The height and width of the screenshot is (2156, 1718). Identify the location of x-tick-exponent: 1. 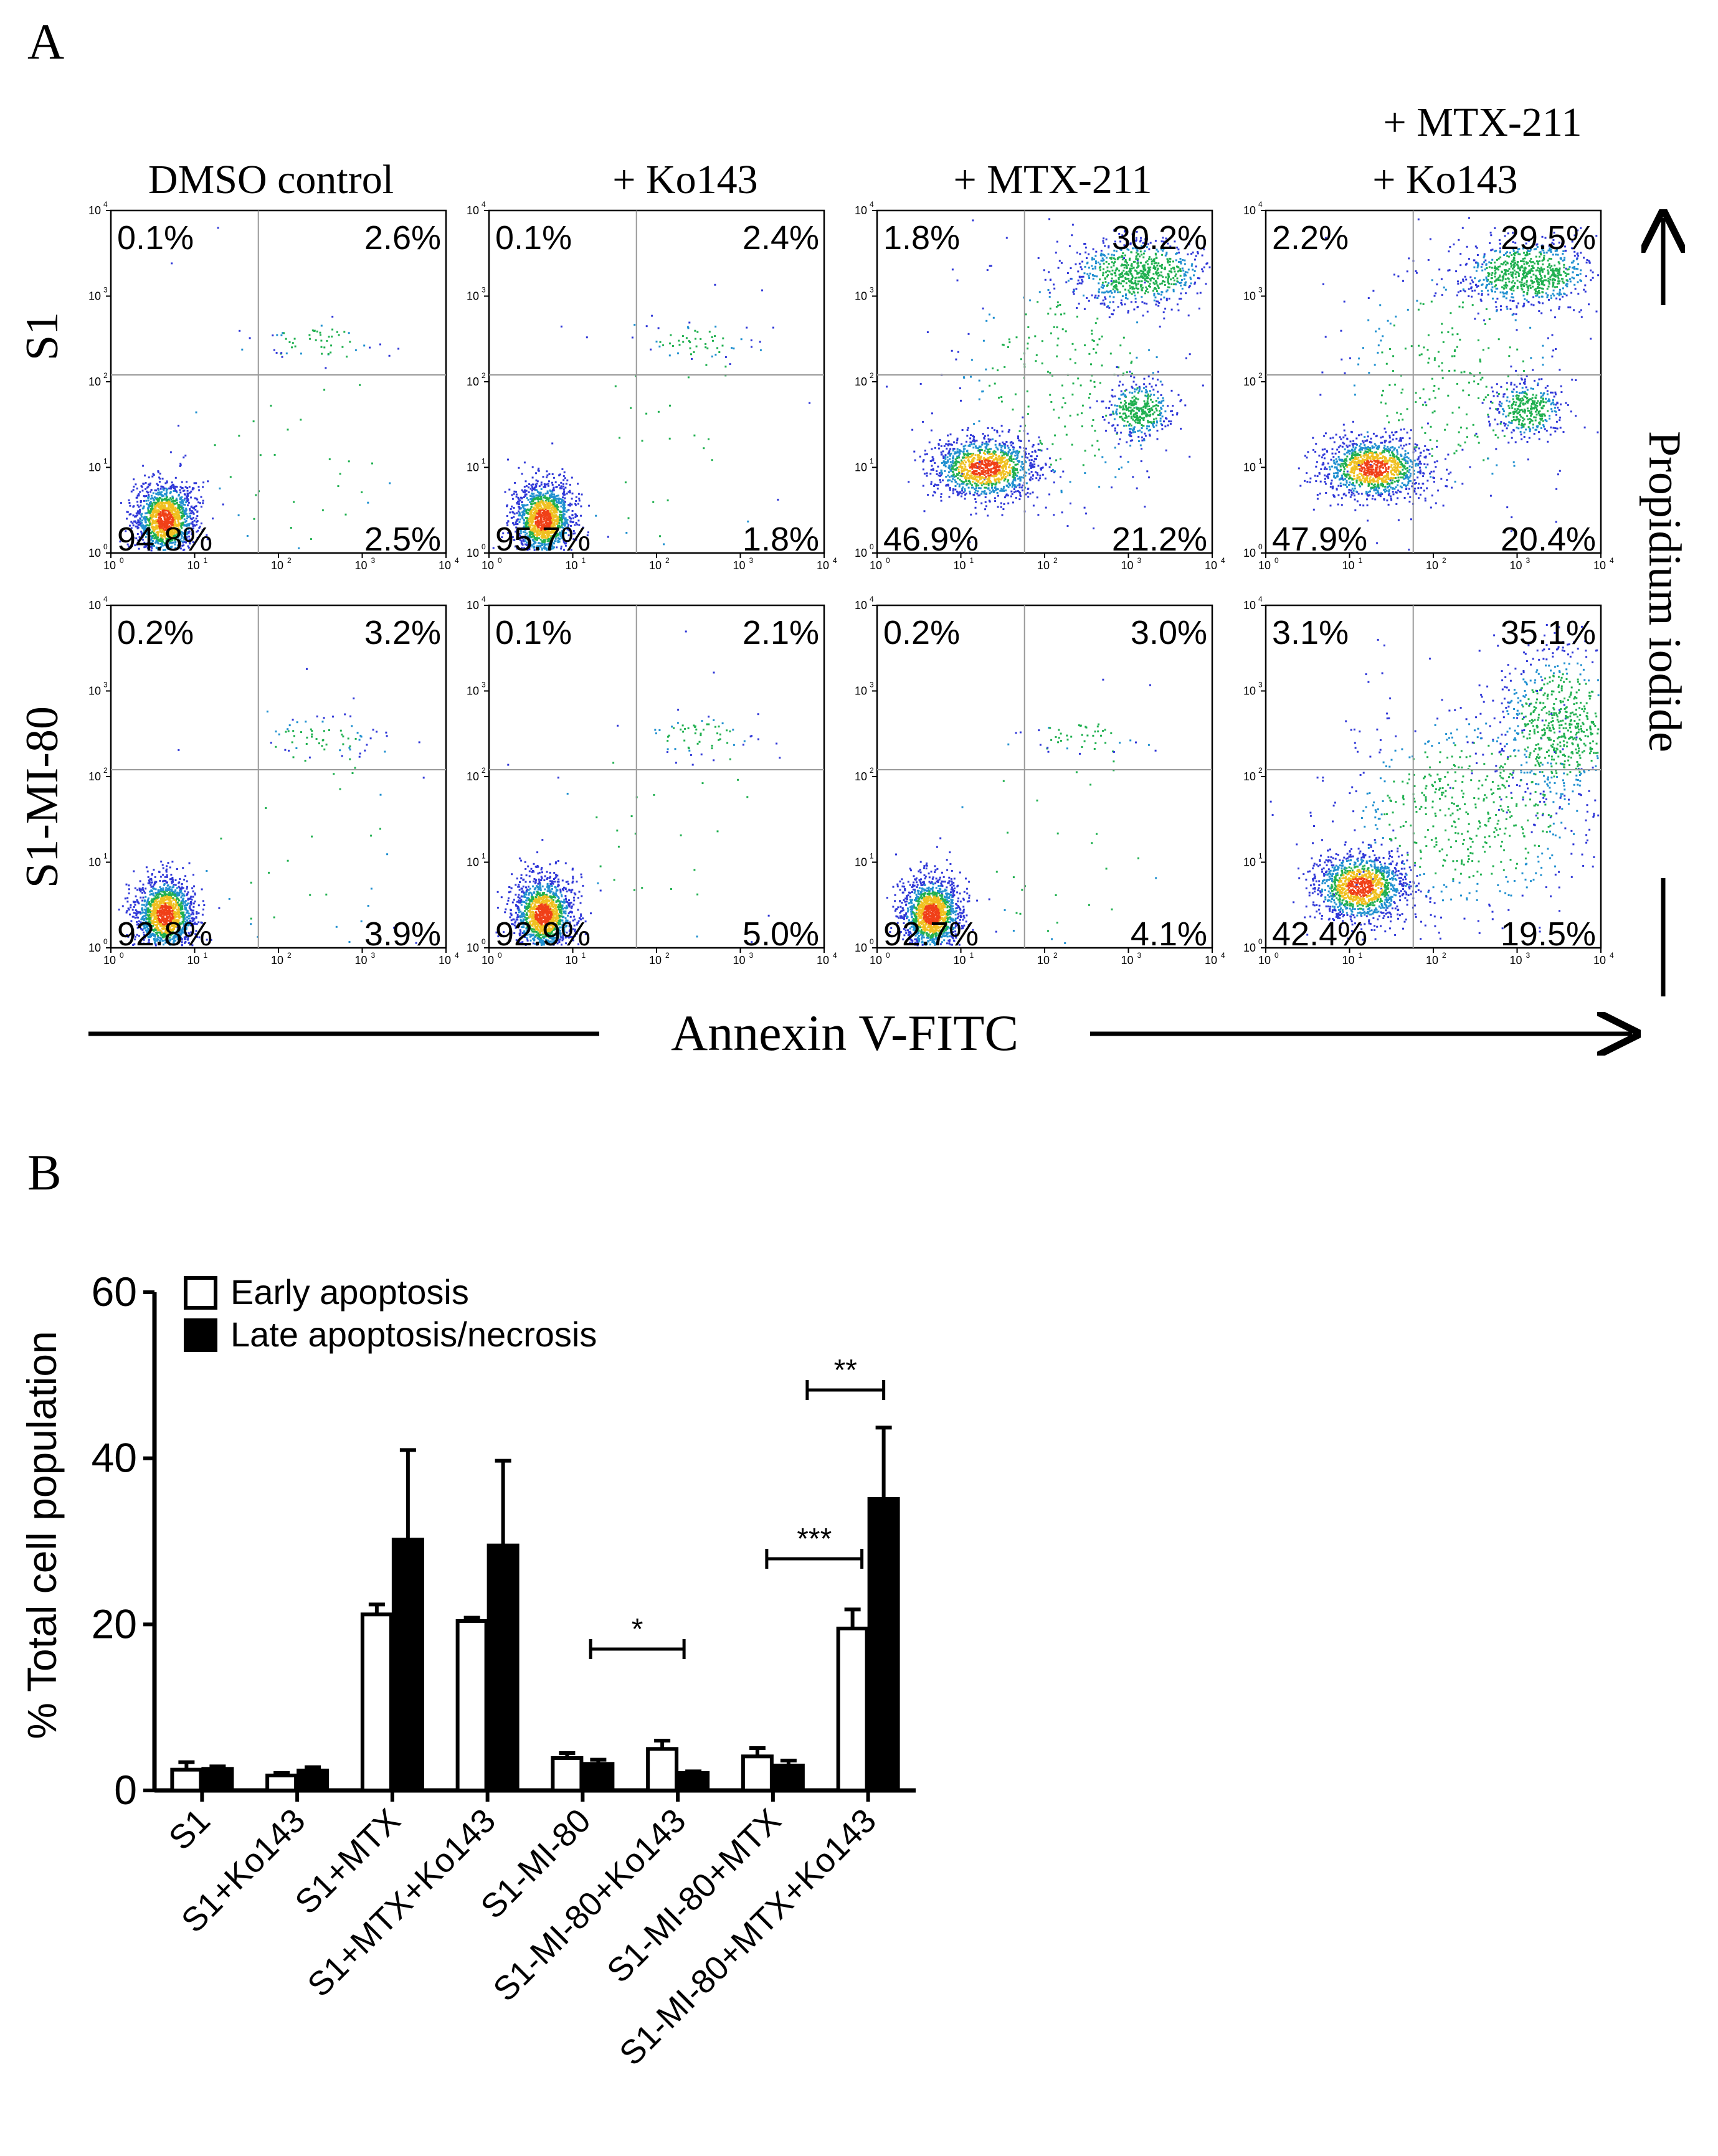
(584, 560).